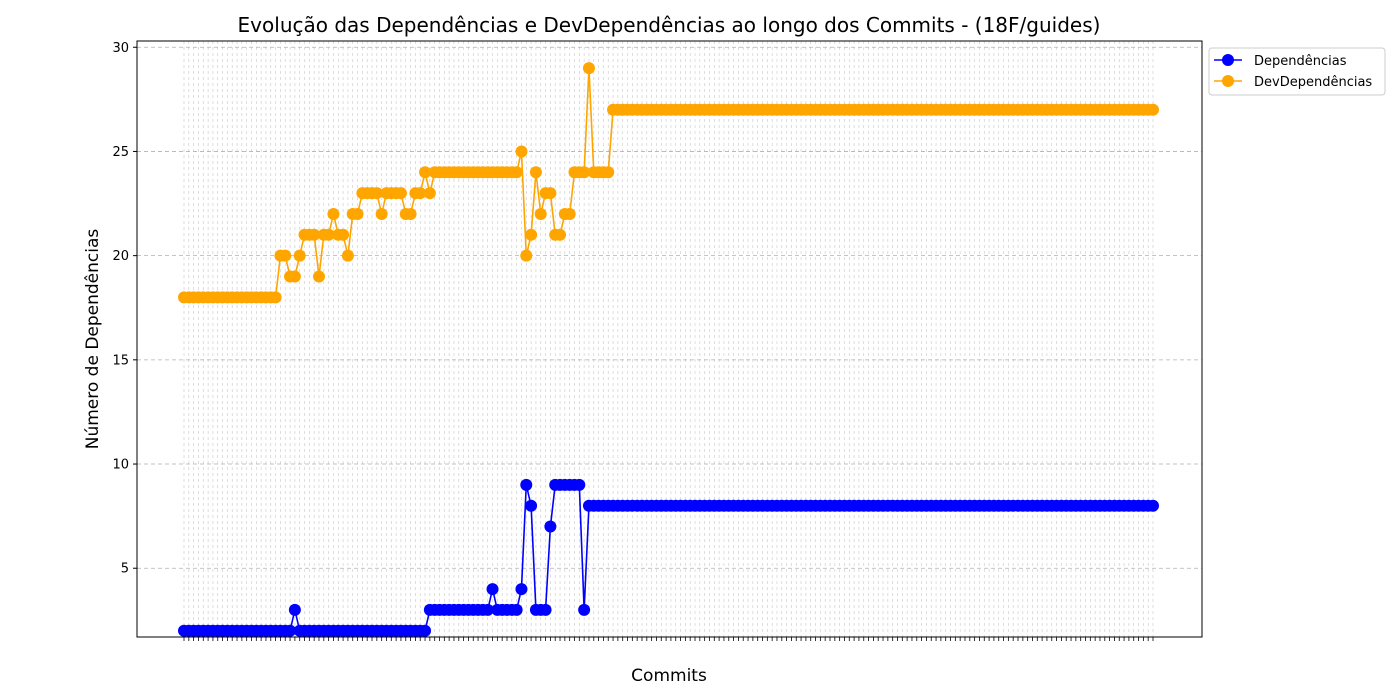 The width and height of the screenshot is (1400, 700). I want to click on y-tick-label: 25, so click(120, 152).